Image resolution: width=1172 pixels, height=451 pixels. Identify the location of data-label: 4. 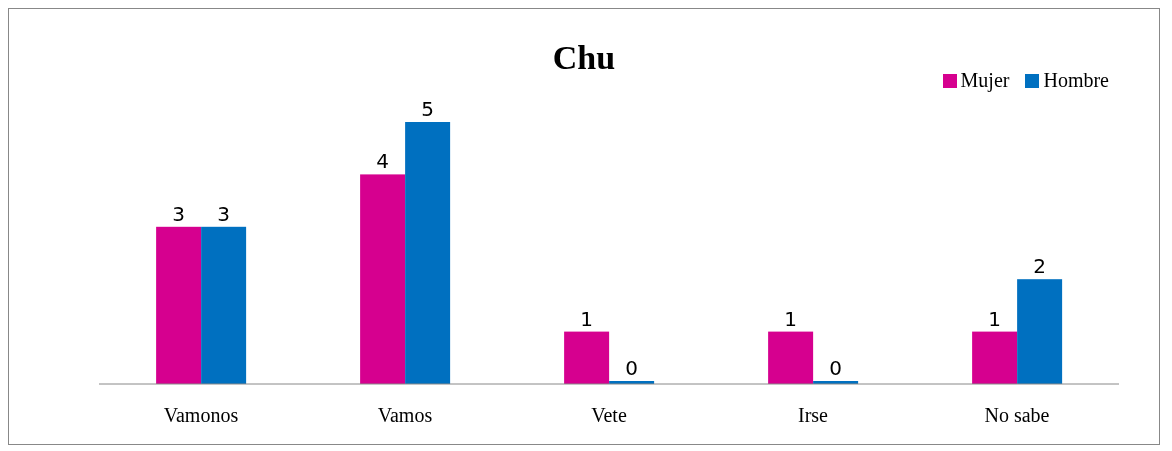
(382, 161).